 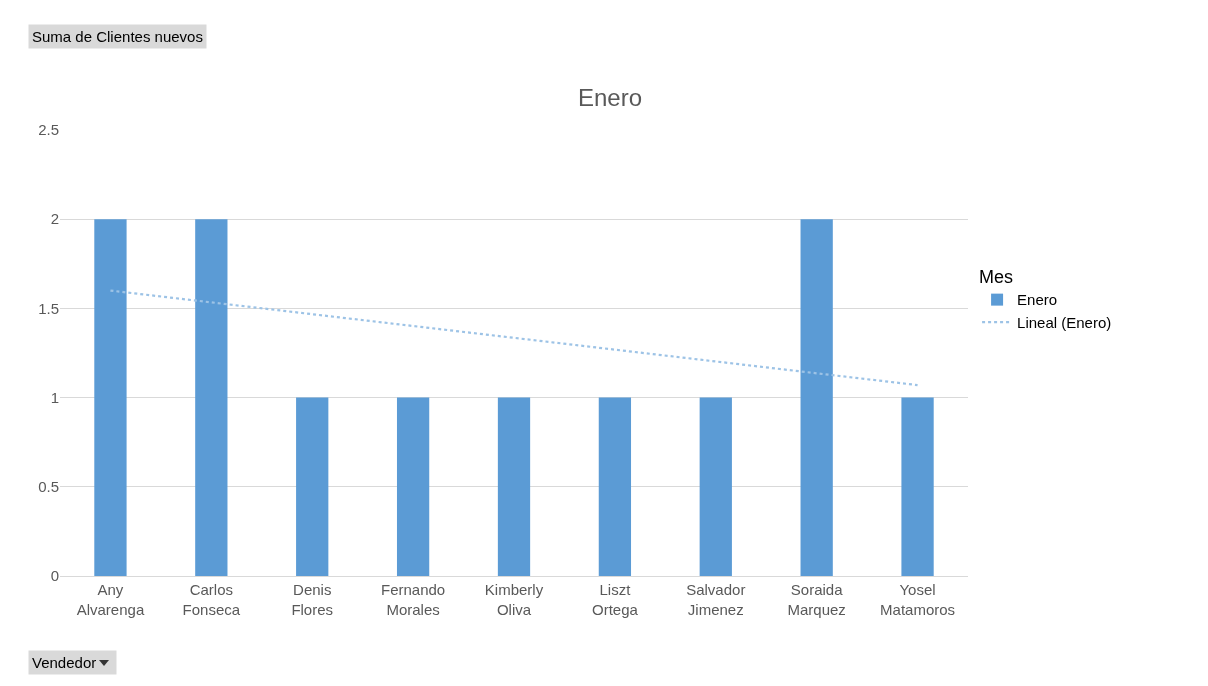 What do you see at coordinates (816, 599) in the screenshot?
I see `x-tick-label: Soraida Marquez` at bounding box center [816, 599].